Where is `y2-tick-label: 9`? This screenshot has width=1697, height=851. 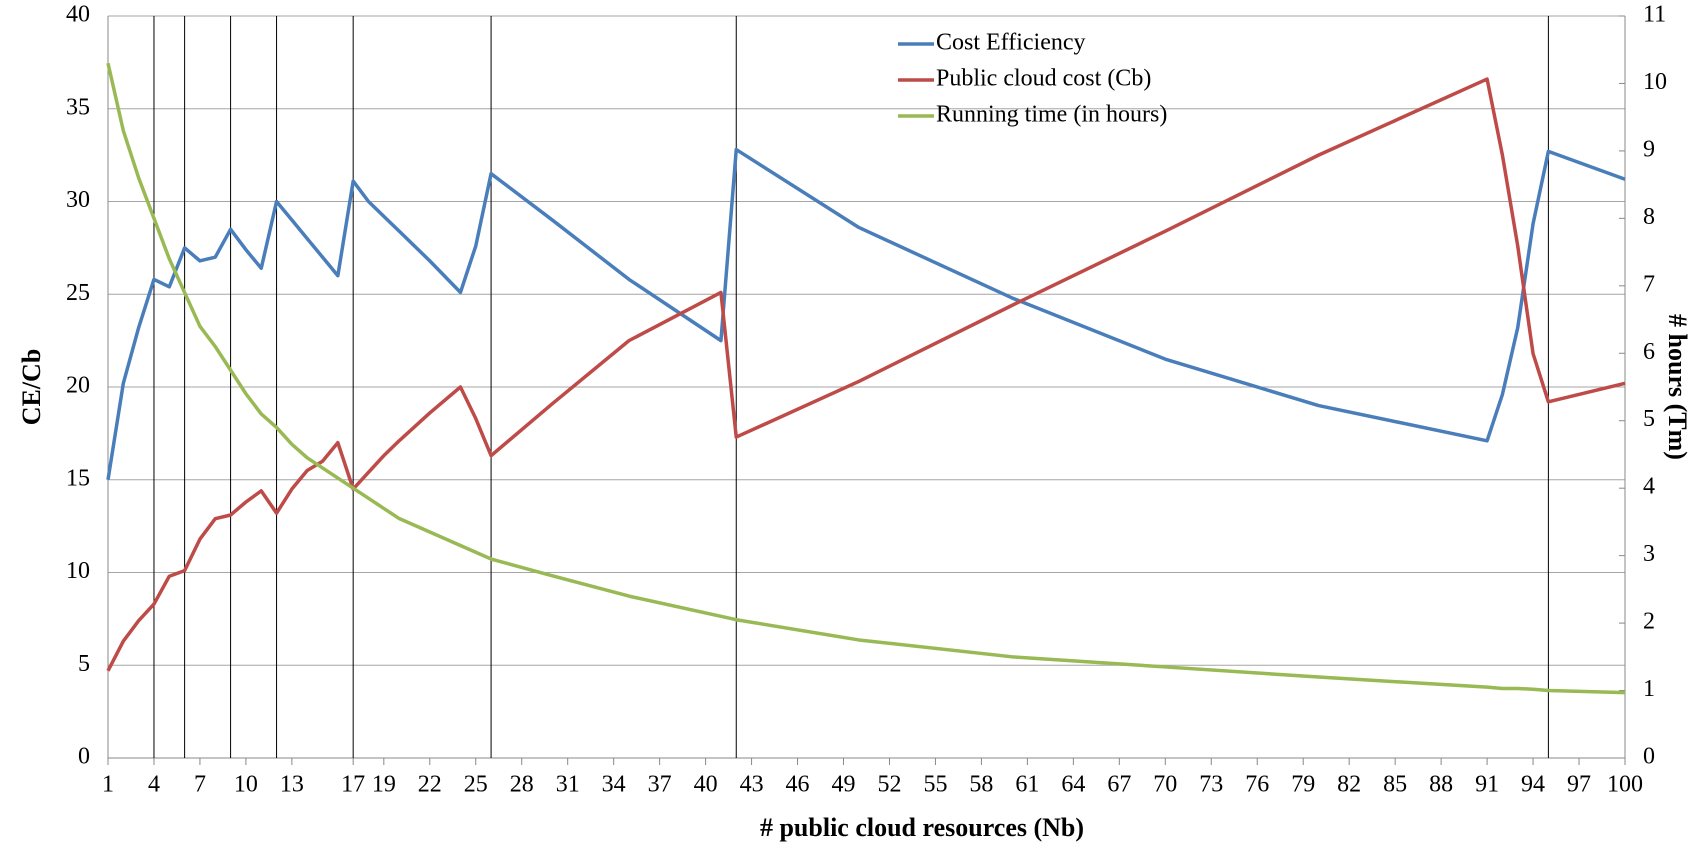
y2-tick-label: 9 is located at coordinates (1649, 149).